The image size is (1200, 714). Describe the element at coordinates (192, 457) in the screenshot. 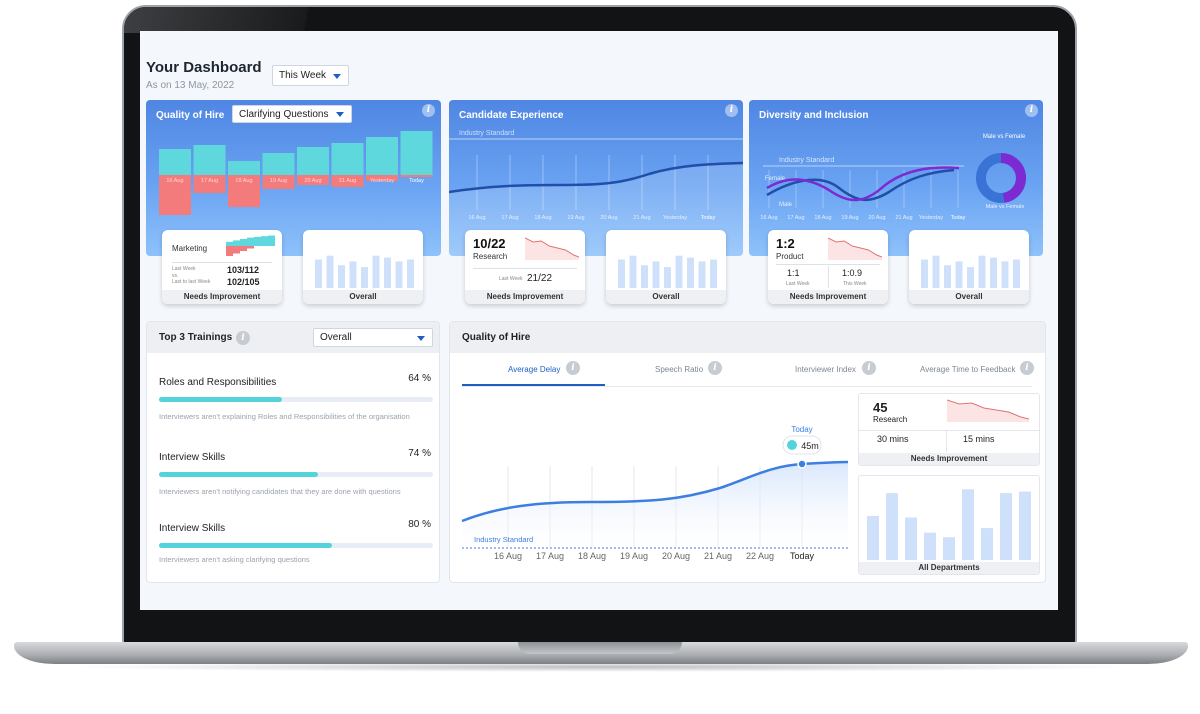

I see `training-name: Interview Skills` at that location.